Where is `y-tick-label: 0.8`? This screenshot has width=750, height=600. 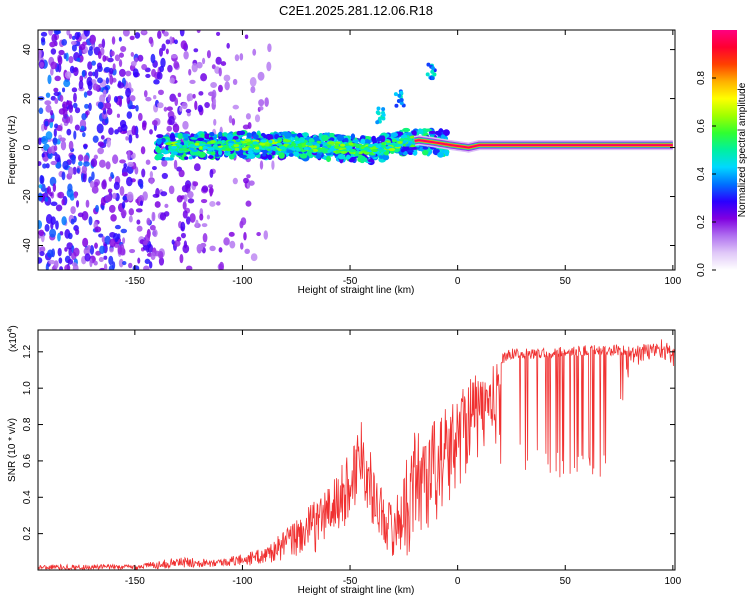
y-tick-label: 0.8 is located at coordinates (27, 424).